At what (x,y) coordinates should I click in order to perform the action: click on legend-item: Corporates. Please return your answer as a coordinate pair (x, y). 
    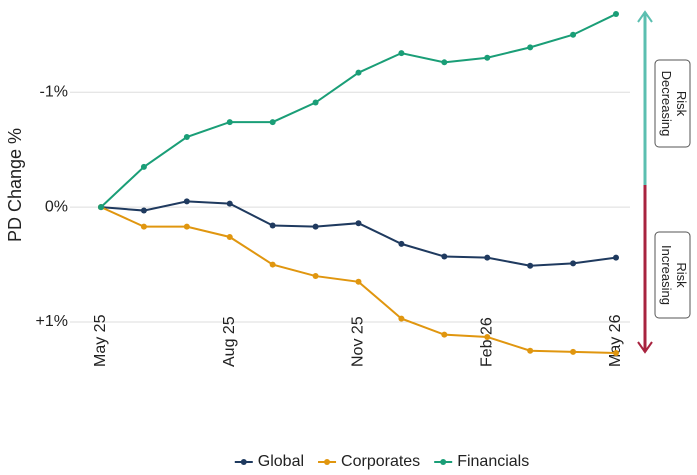
    Looking at the image, I should click on (369, 461).